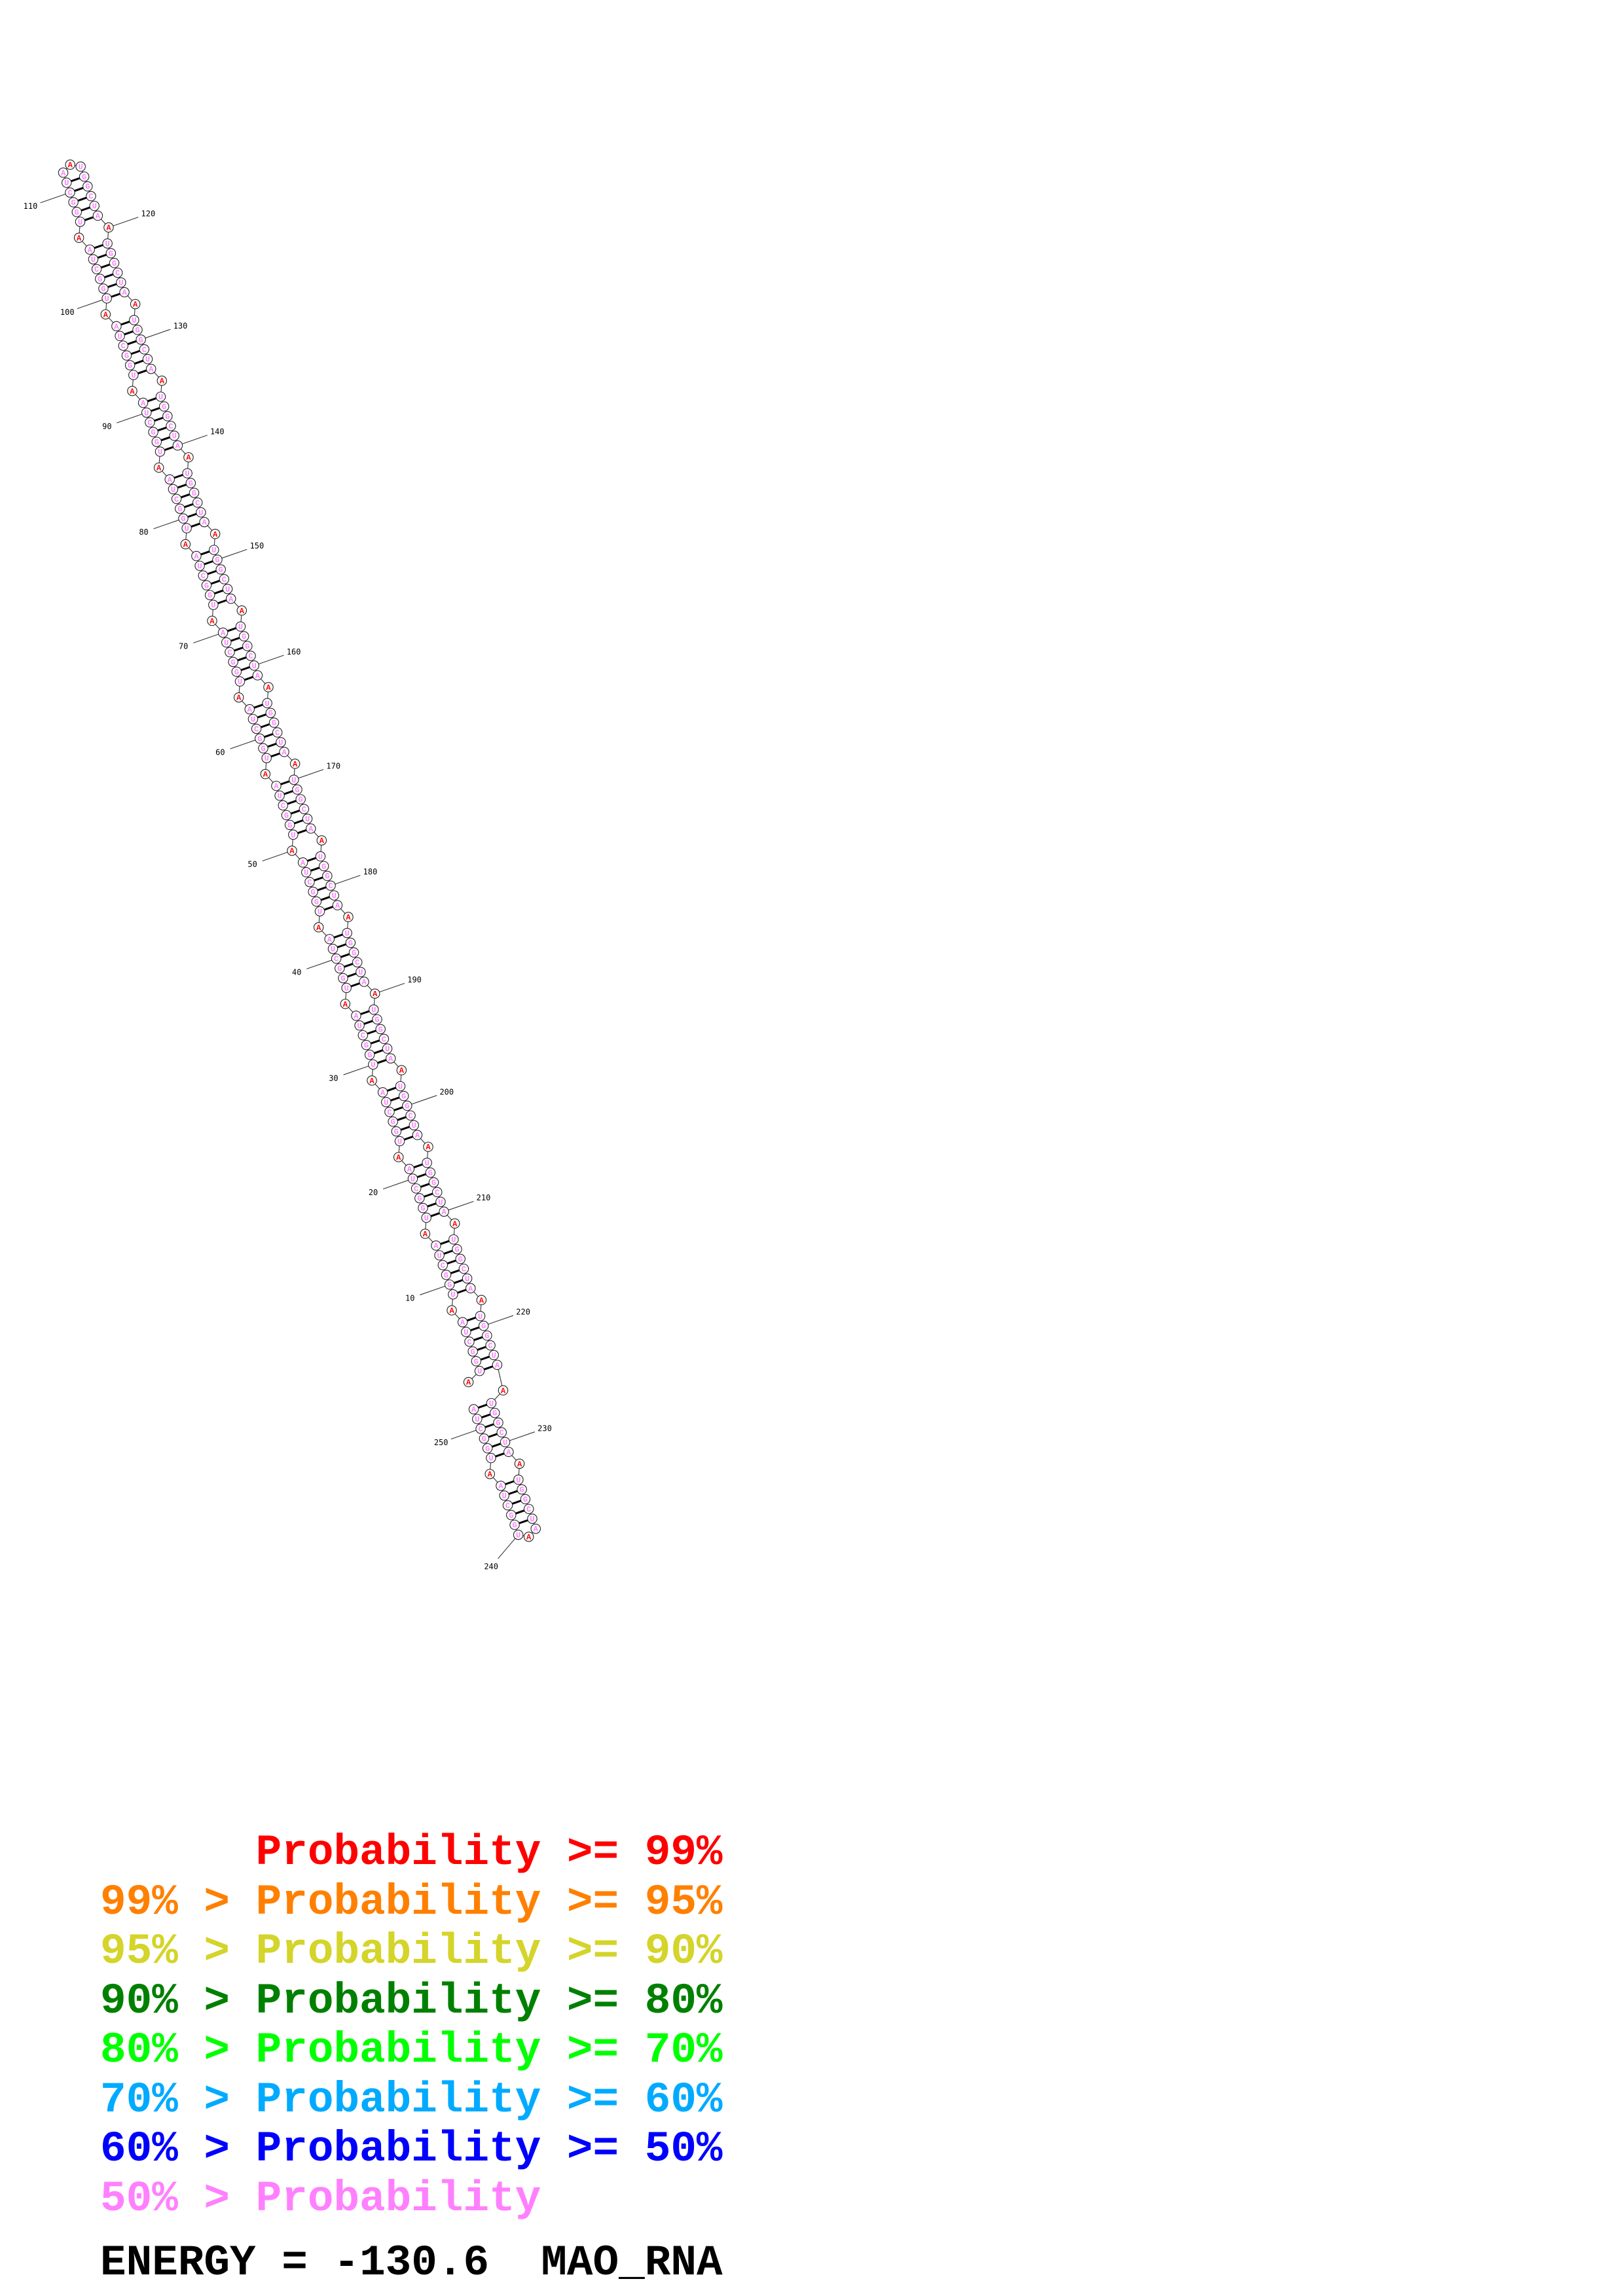 This screenshot has height=2296, width=1623. I want to click on legend-prefix: 80% >, so click(178, 2050).